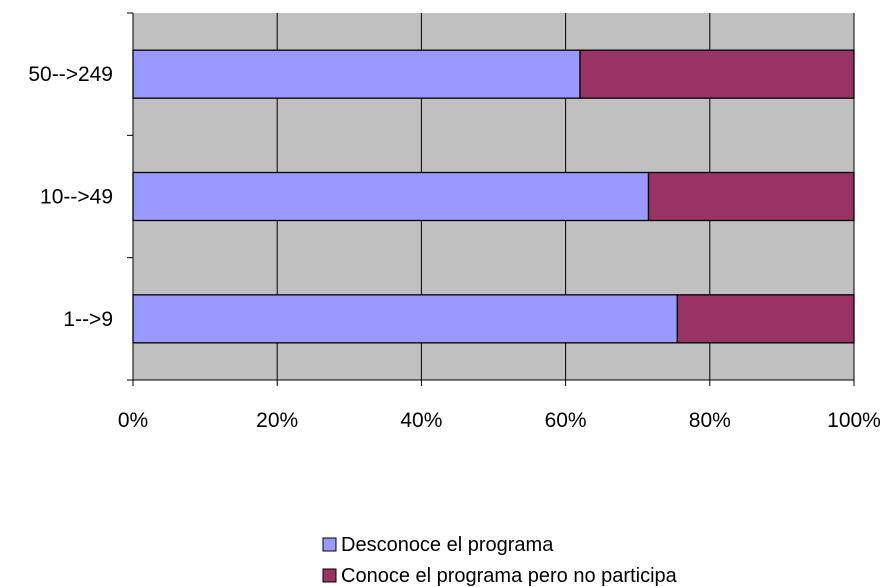  I want to click on legend-swatch-conoce, so click(329, 575).